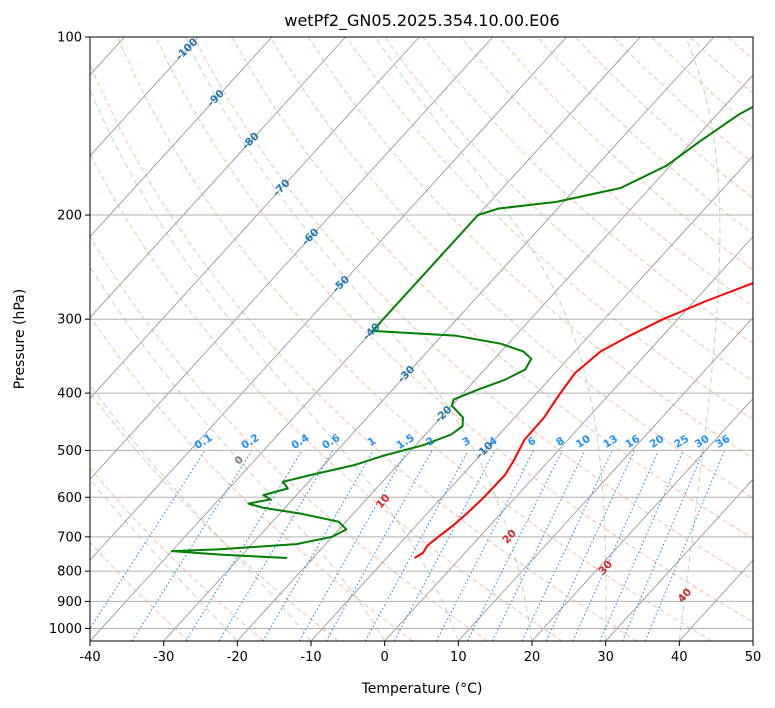 The height and width of the screenshot is (708, 775). What do you see at coordinates (69, 38) in the screenshot?
I see `y-tick-label: 100` at bounding box center [69, 38].